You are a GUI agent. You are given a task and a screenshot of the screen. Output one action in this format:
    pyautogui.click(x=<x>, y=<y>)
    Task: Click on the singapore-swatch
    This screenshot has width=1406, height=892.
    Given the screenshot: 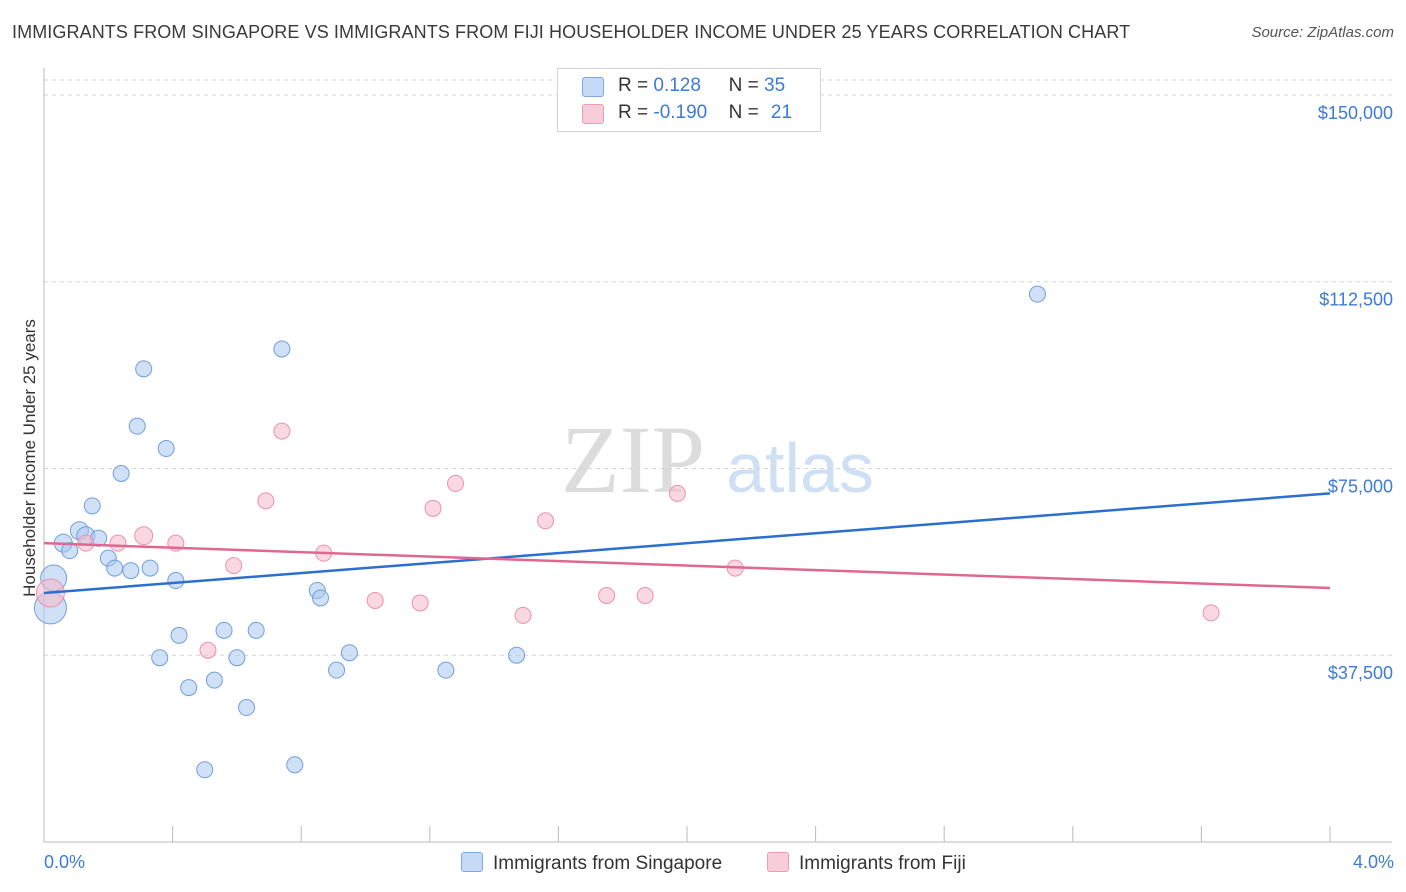 What is the action you would take?
    pyautogui.click(x=593, y=87)
    